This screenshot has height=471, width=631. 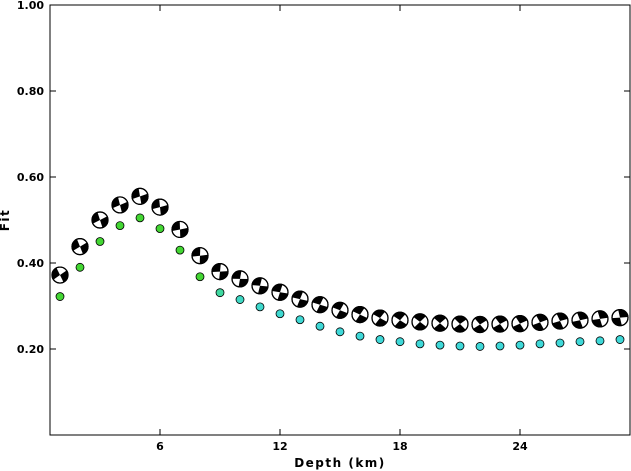 What do you see at coordinates (30, 349) in the screenshot?
I see `y-tick-label: 0.20` at bounding box center [30, 349].